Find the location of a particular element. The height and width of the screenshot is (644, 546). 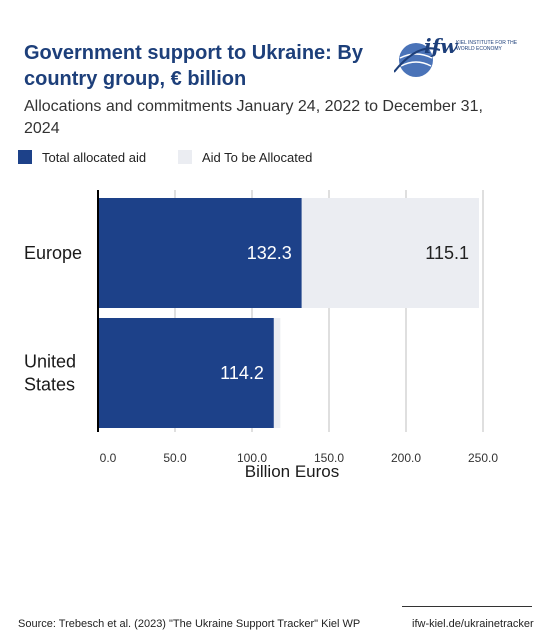

logo-wordmark: ifw is located at coordinates (441, 46).